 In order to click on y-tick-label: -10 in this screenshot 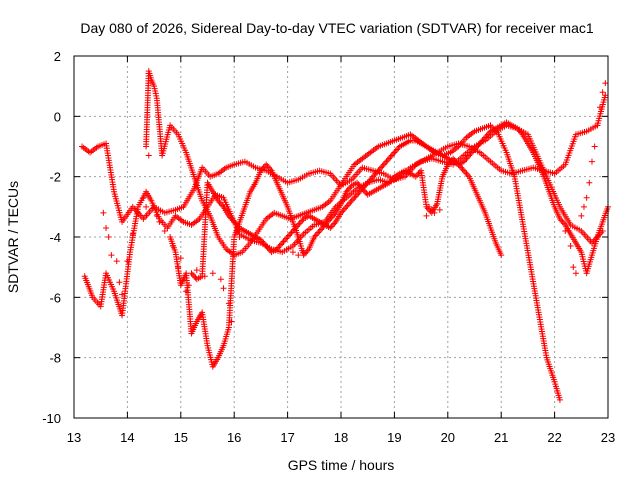, I will do `click(51, 418)`.